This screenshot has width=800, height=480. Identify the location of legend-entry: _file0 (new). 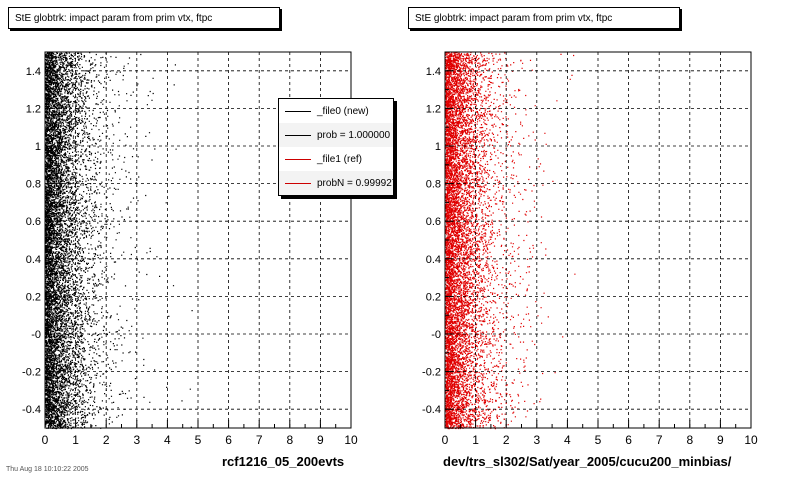
(336, 111).